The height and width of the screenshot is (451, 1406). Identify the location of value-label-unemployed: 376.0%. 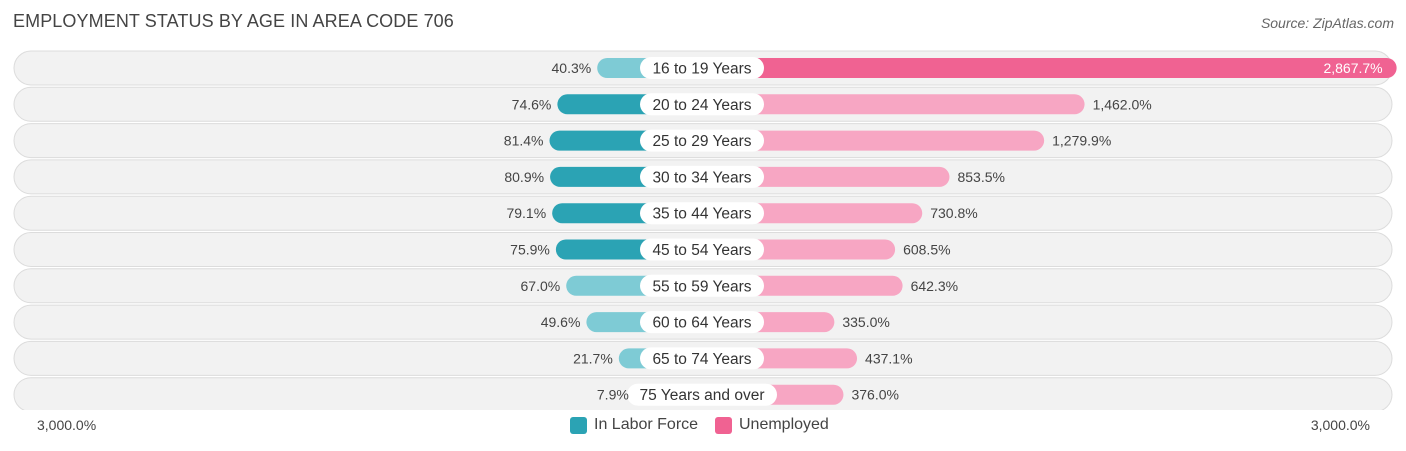
(874, 395).